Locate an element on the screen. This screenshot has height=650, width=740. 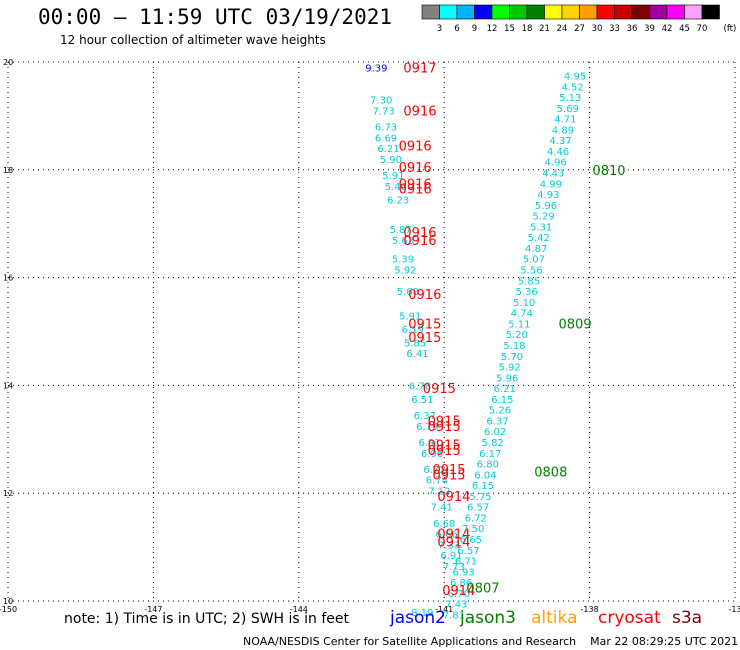
colorbar-label: 24 is located at coordinates (562, 29).